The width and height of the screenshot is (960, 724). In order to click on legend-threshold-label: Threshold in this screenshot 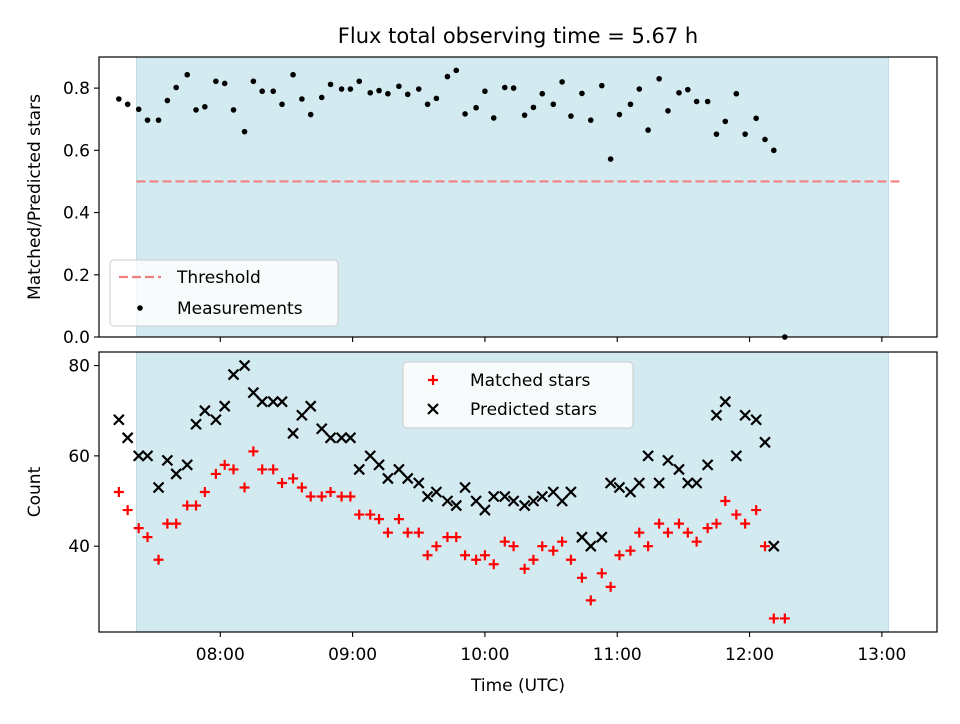, I will do `click(218, 278)`.